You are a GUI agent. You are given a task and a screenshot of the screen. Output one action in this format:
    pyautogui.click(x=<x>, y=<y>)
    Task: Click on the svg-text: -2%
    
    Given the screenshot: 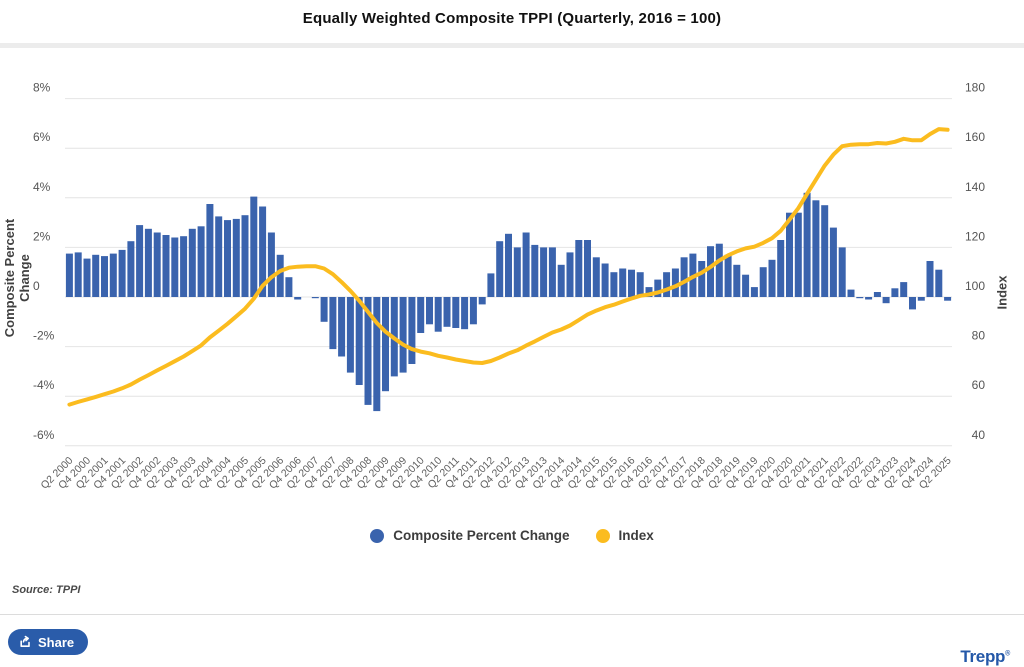 What is the action you would take?
    pyautogui.click(x=44, y=336)
    